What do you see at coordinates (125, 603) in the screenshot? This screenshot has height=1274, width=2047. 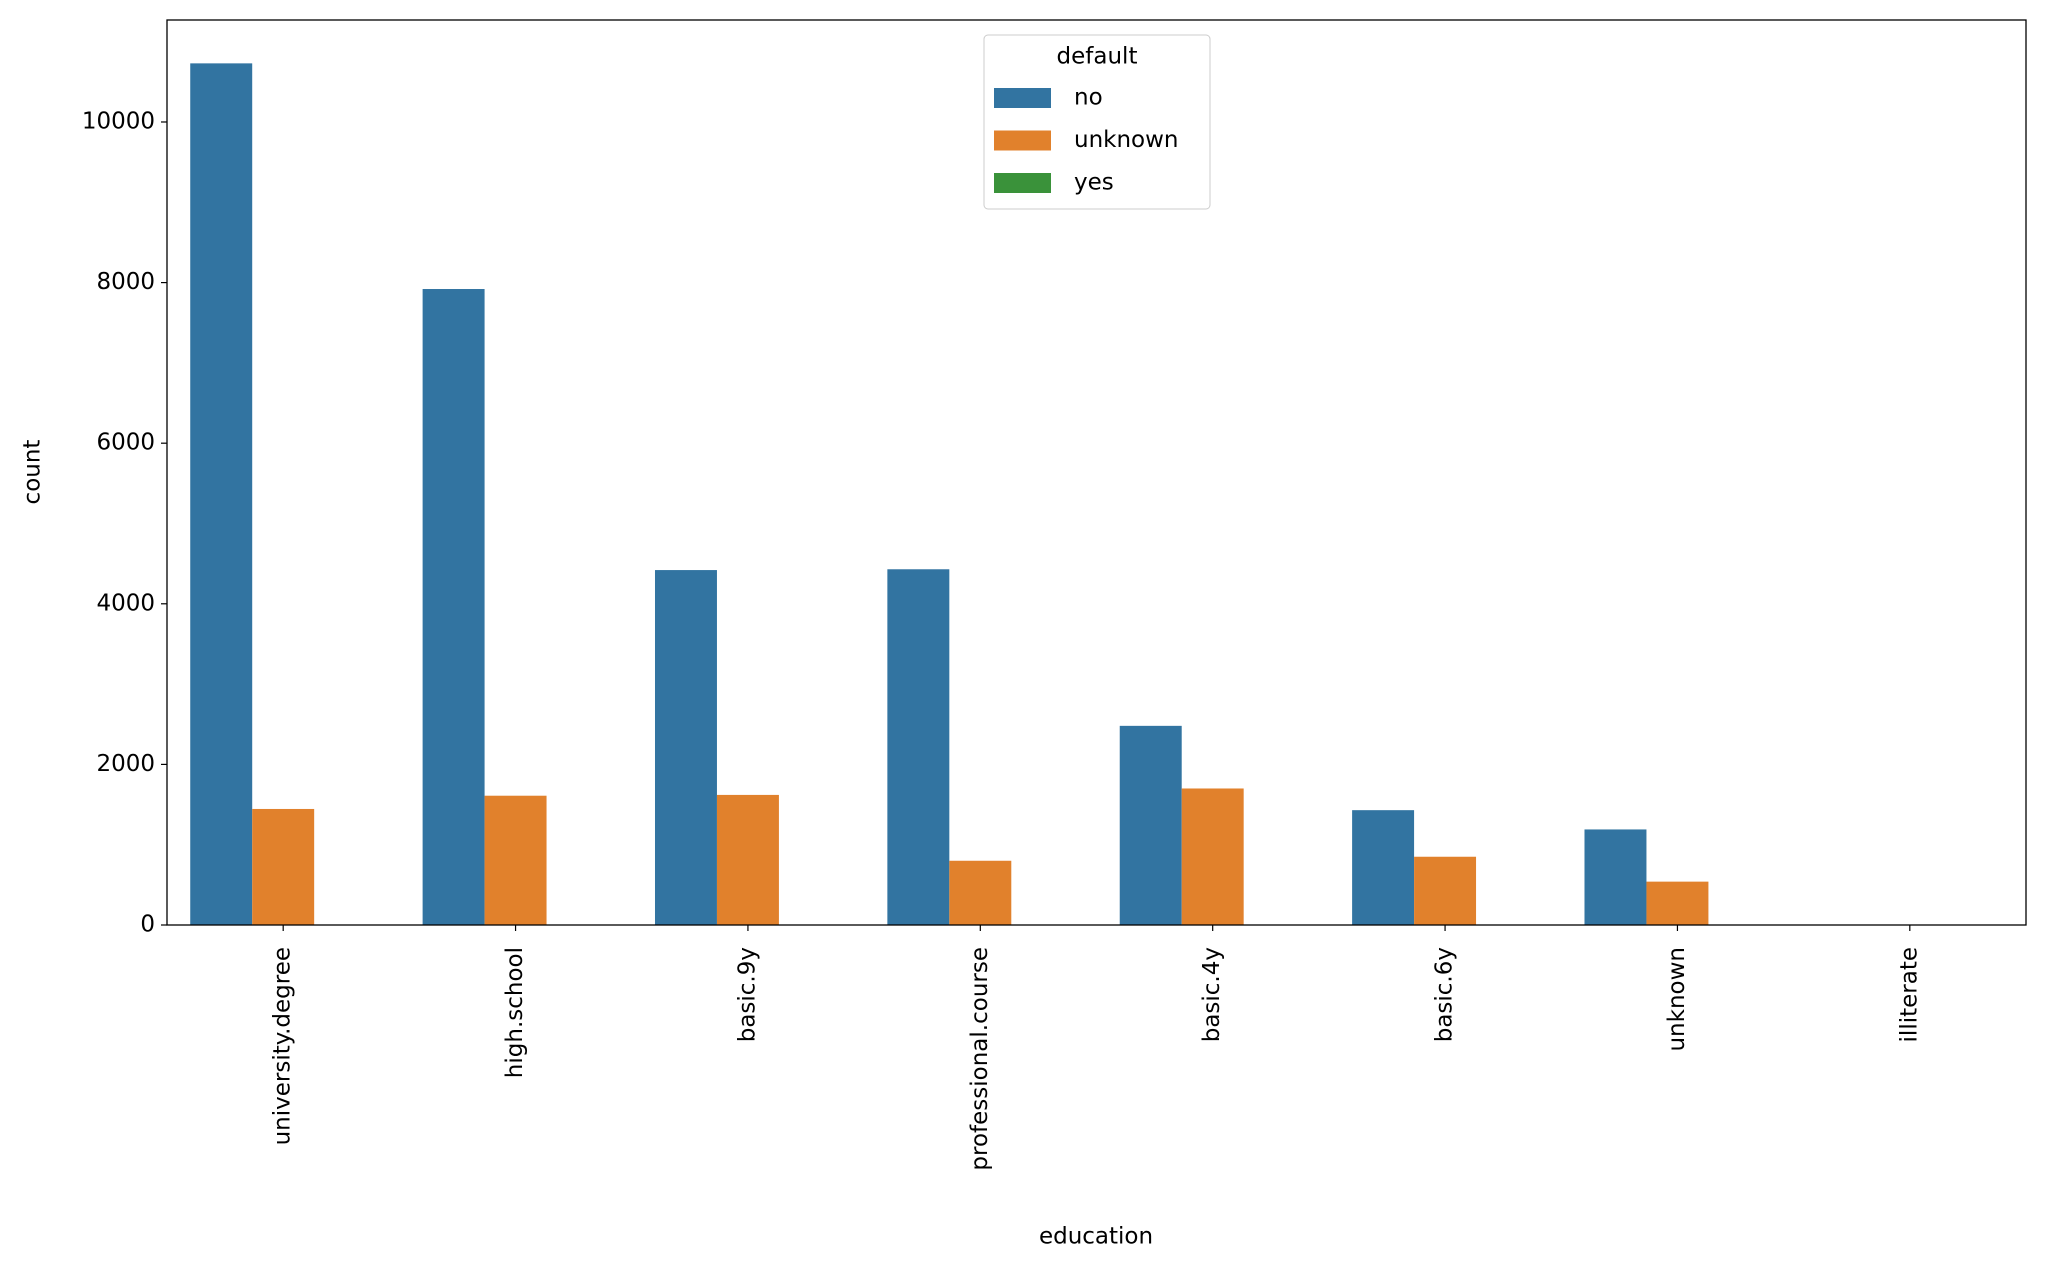 I see `y-tick-label: 4000` at bounding box center [125, 603].